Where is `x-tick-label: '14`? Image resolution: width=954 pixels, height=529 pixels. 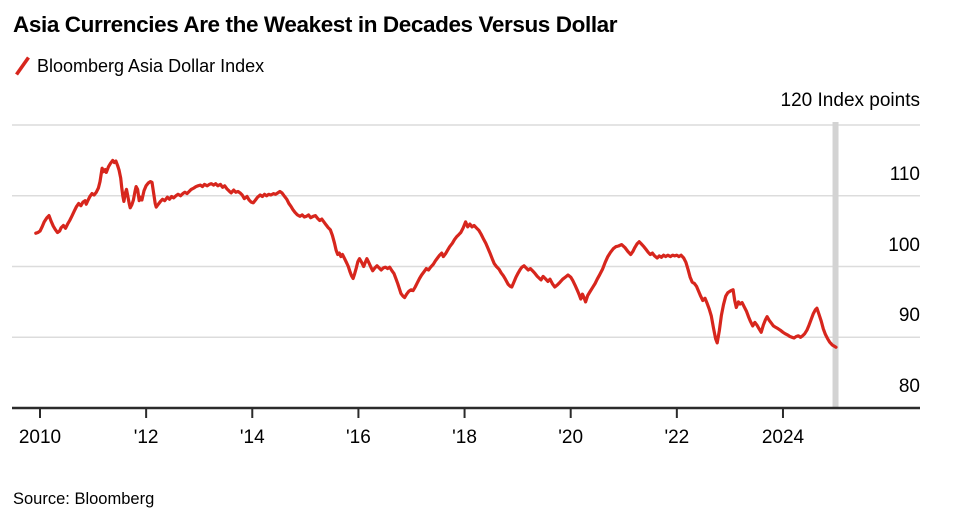 x-tick-label: '14 is located at coordinates (252, 437).